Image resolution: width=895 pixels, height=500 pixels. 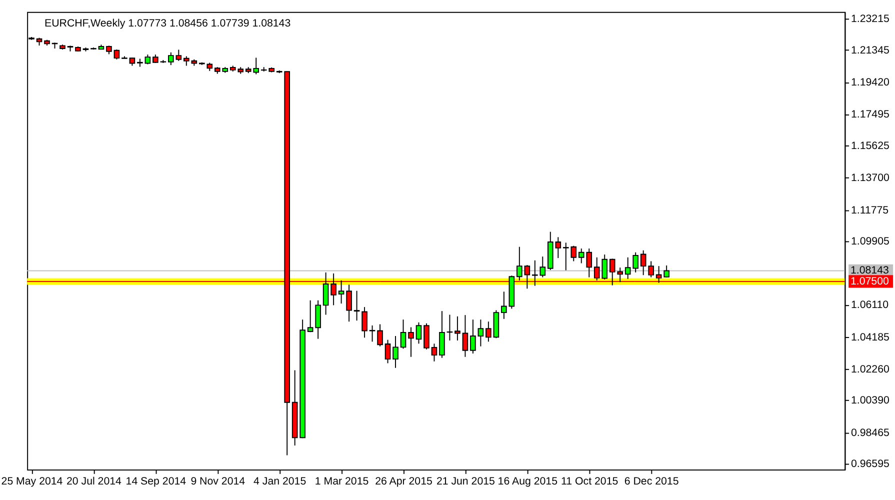 What do you see at coordinates (651, 482) in the screenshot?
I see `x-tick-label: 6 Dec 2015` at bounding box center [651, 482].